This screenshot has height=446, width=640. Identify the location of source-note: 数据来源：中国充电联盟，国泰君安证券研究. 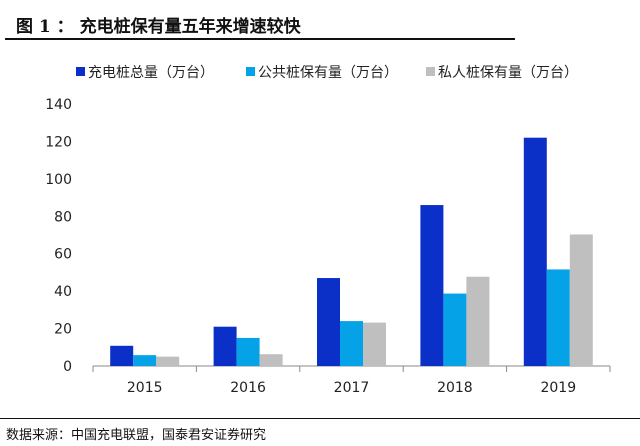
(136, 435).